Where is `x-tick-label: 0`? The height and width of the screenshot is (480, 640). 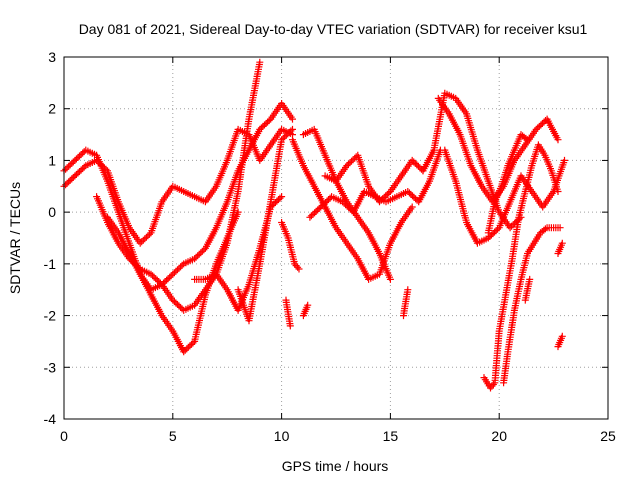
x-tick-label: 0 is located at coordinates (64, 436).